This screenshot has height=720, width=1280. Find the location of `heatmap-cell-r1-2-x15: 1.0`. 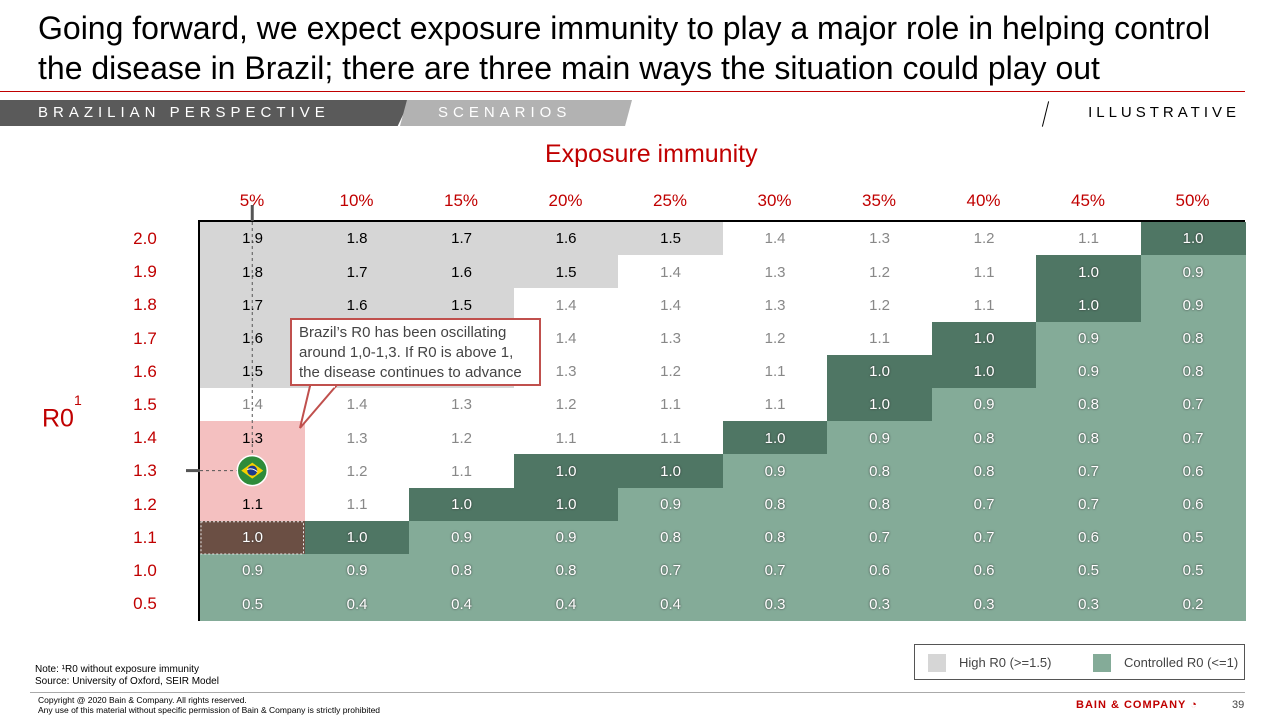

heatmap-cell-r1-2-x15: 1.0 is located at coordinates (462, 504).